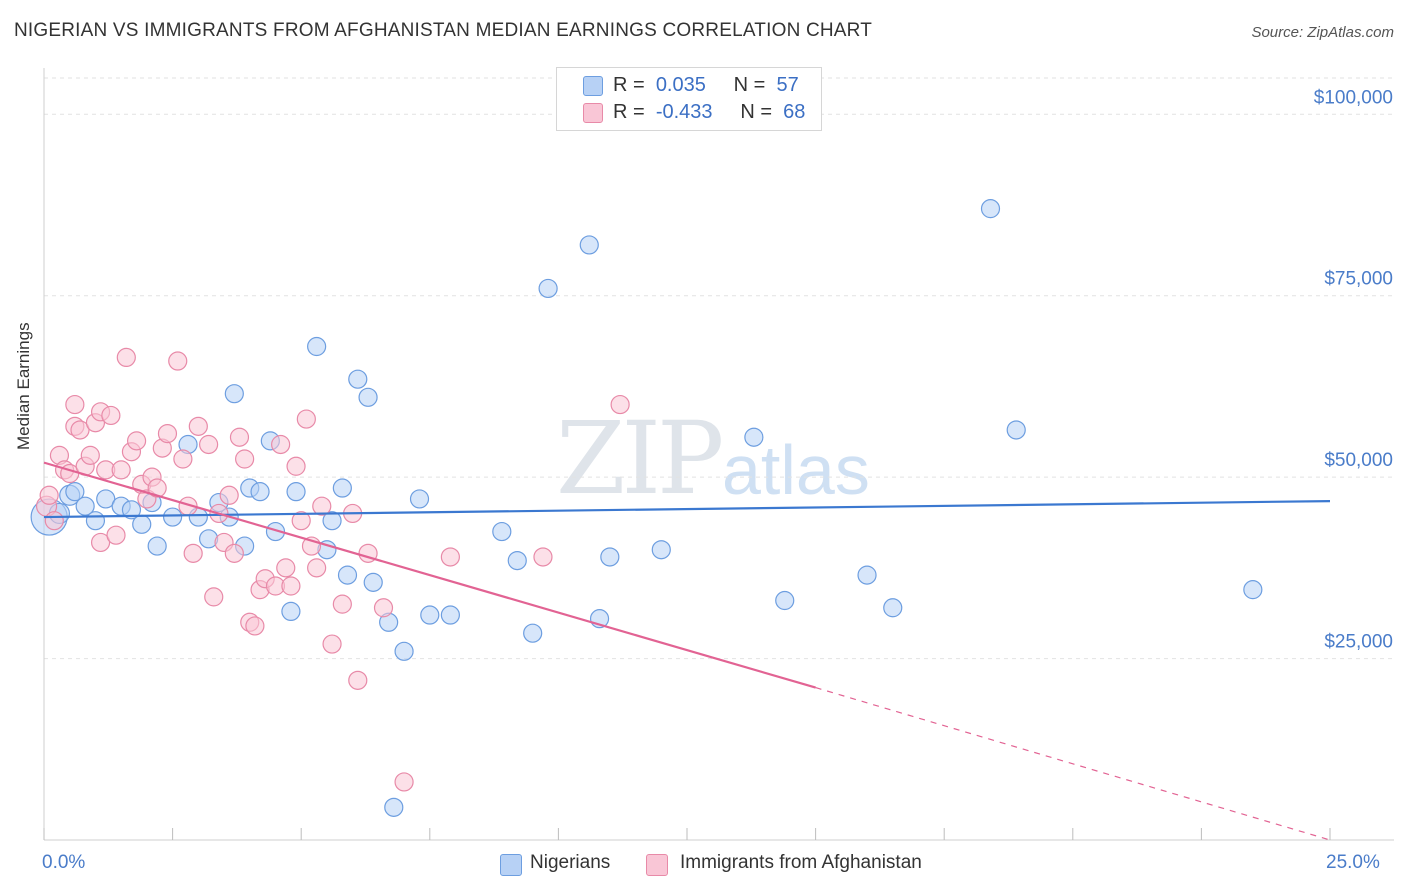 Image resolution: width=1406 pixels, height=892 pixels. I want to click on legend-swatch-afghanistan, so click(593, 113).